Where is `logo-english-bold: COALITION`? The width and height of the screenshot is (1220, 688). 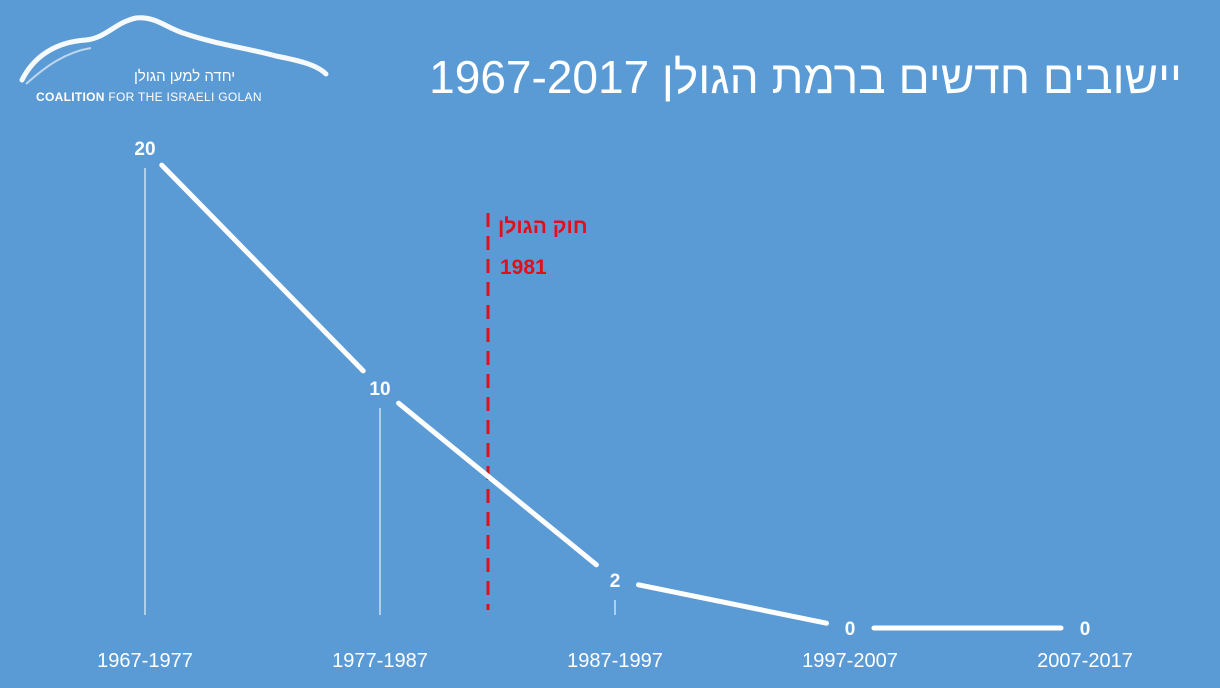 logo-english-bold: COALITION is located at coordinates (70, 97).